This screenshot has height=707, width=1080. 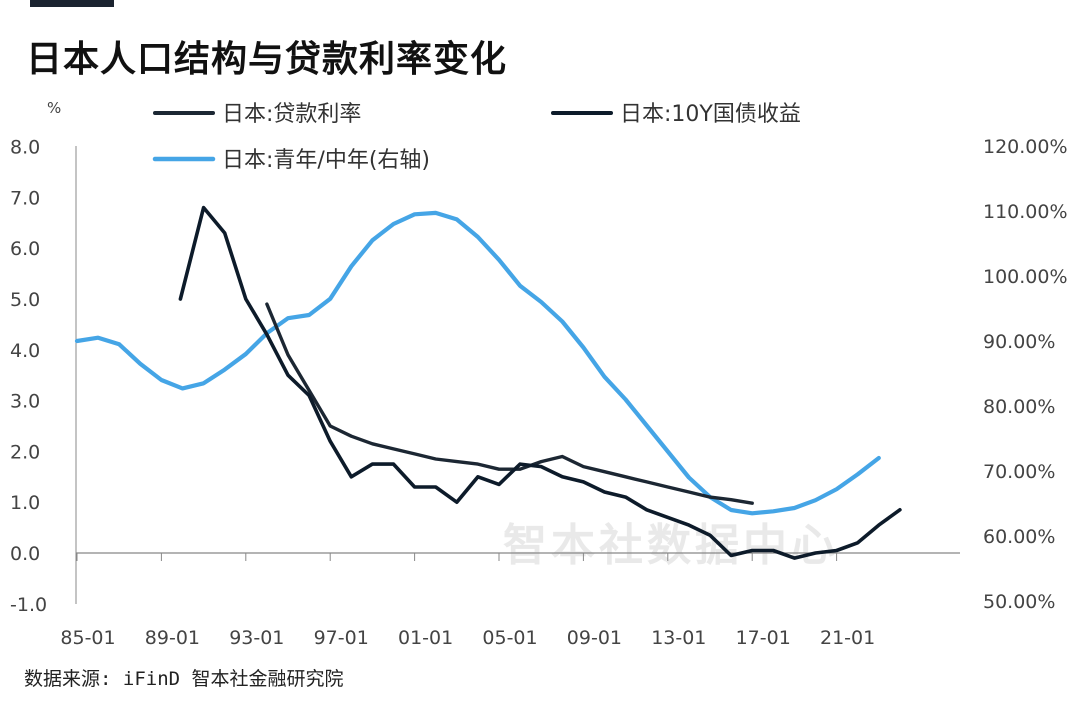 I want to click on right-axis-tick-label: 110.00%, so click(x=1025, y=212).